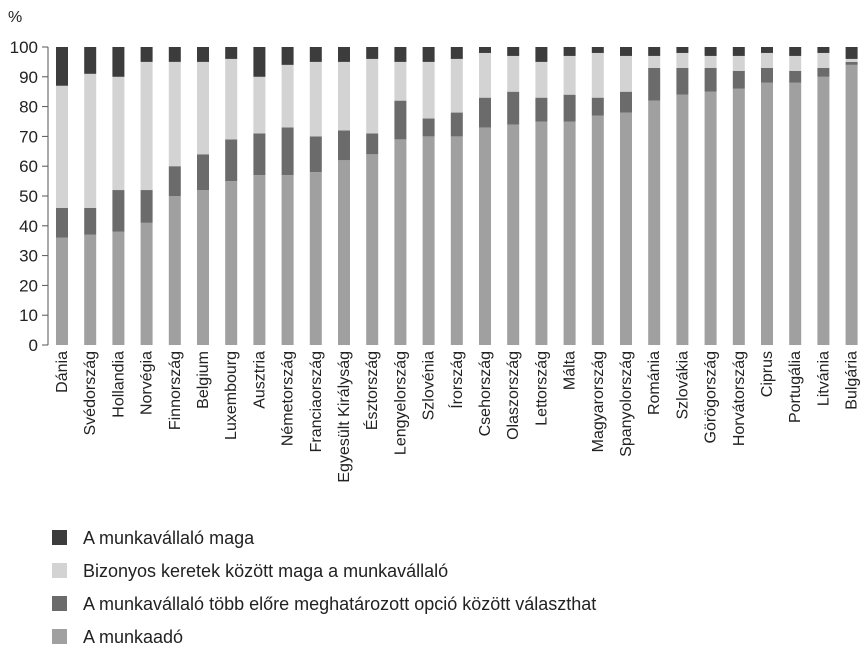 The height and width of the screenshot is (660, 862). I want to click on bar-stack-luxembourg, so click(231, 196).